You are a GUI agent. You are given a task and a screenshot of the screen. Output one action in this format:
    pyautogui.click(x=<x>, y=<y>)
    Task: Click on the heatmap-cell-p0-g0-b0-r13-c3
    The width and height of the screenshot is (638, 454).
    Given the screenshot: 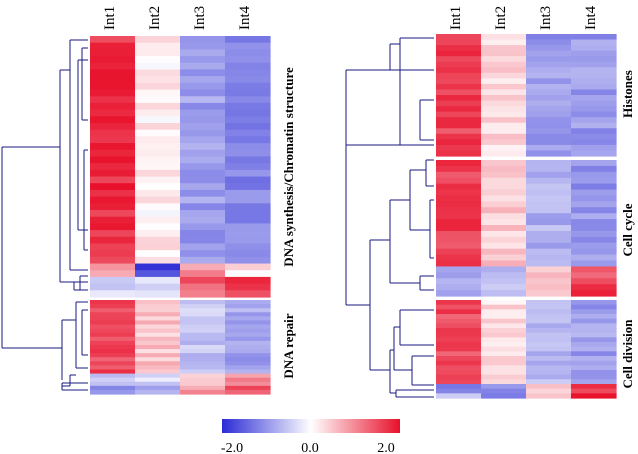 What is the action you would take?
    pyautogui.click(x=248, y=127)
    